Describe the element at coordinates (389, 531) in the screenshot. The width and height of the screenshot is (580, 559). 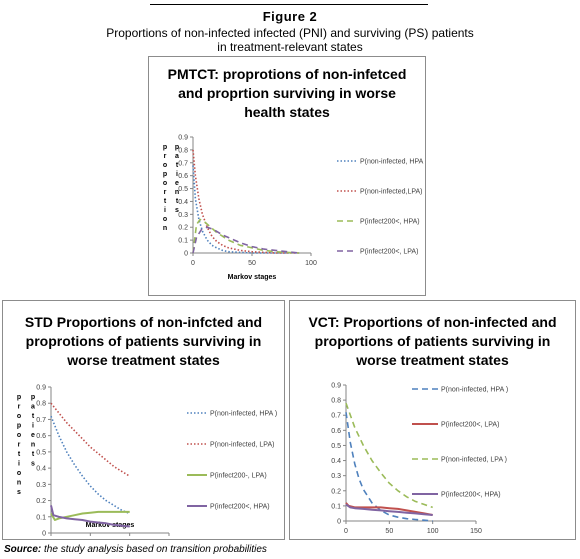
I see `x-tick-label: 50` at that location.